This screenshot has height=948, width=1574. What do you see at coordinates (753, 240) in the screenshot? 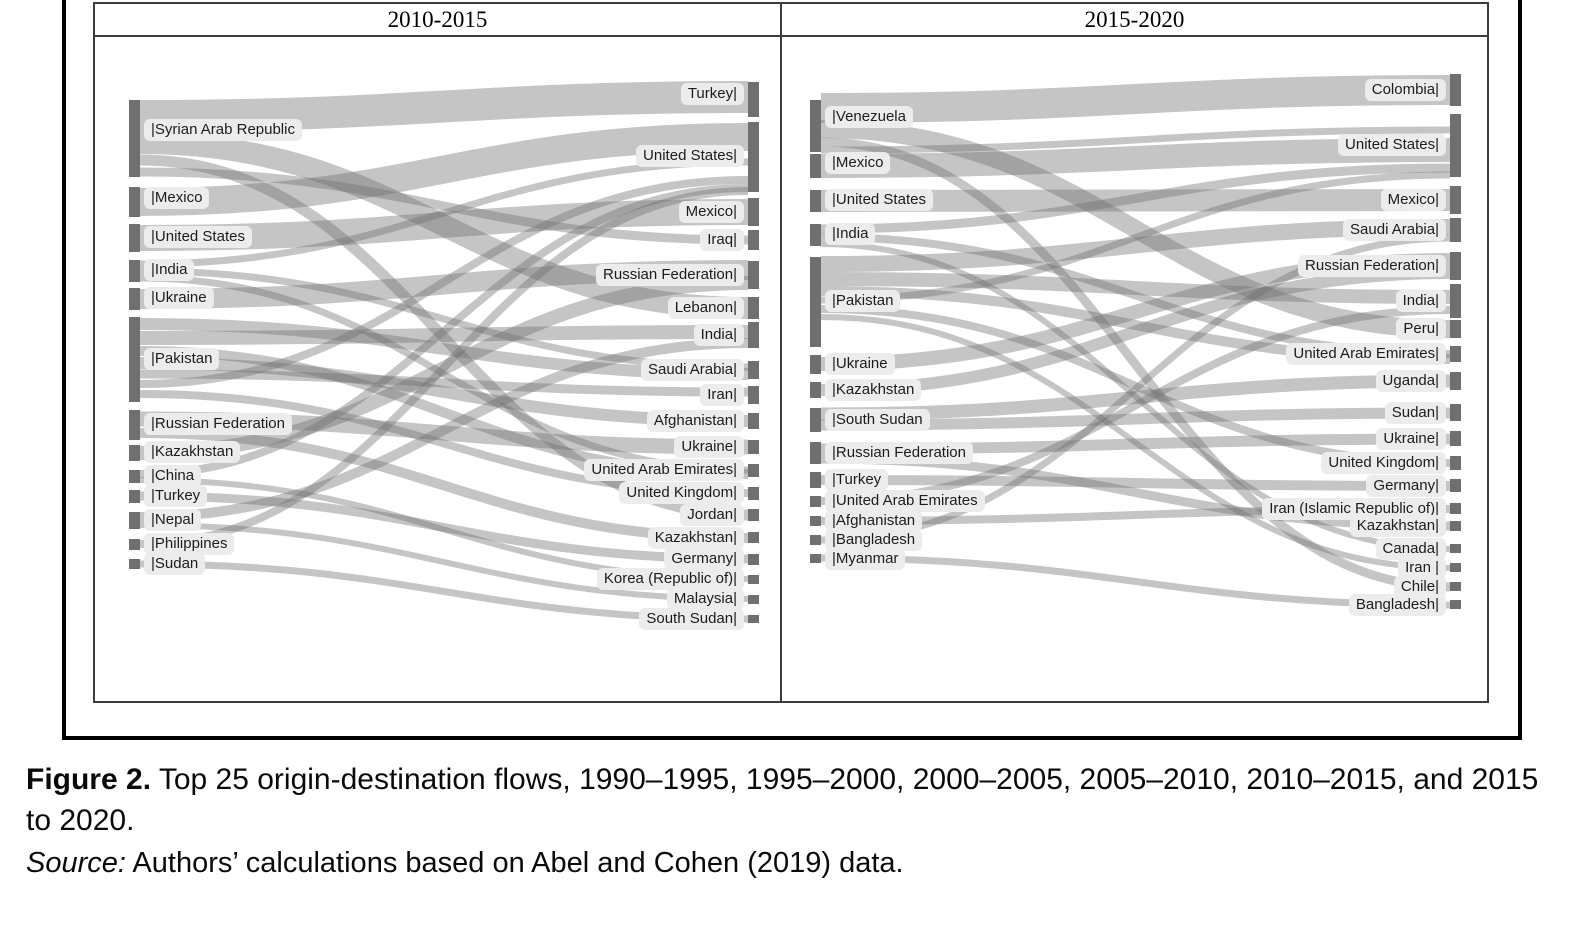
I see `node-bar-dest-iraq` at bounding box center [753, 240].